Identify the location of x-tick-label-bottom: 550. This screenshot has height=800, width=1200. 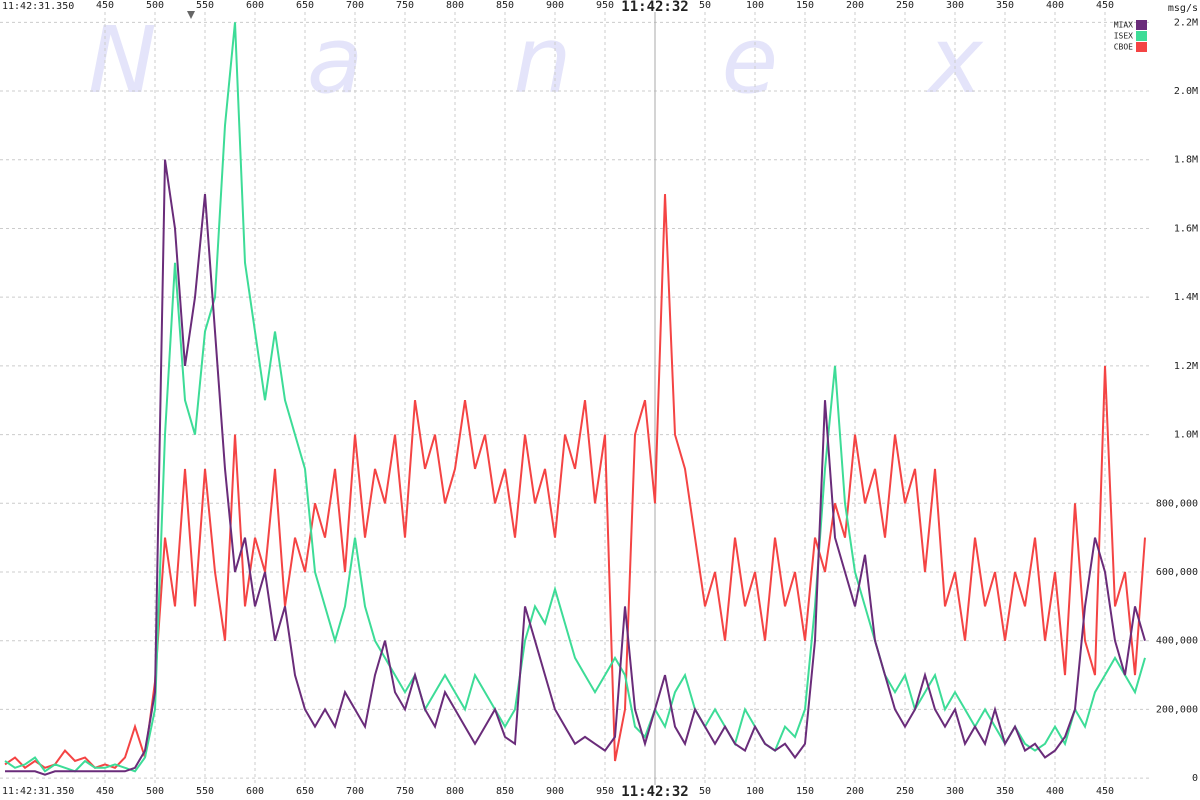
(205, 791).